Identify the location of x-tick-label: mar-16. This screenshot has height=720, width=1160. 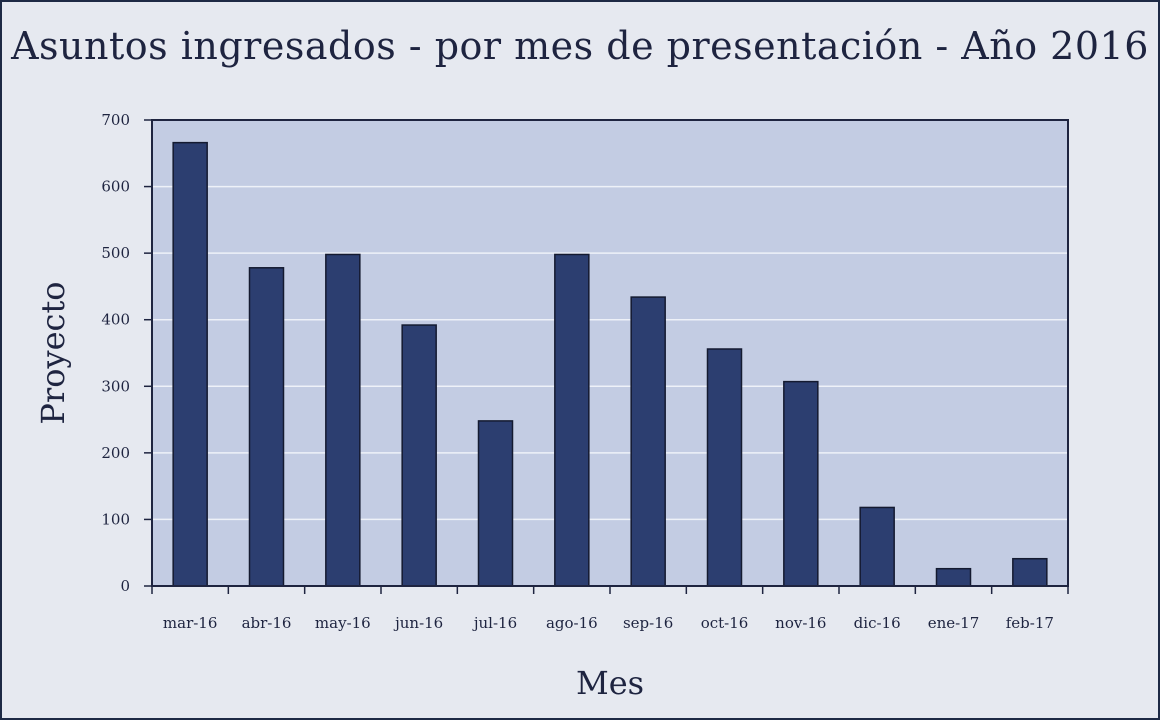
(190, 623).